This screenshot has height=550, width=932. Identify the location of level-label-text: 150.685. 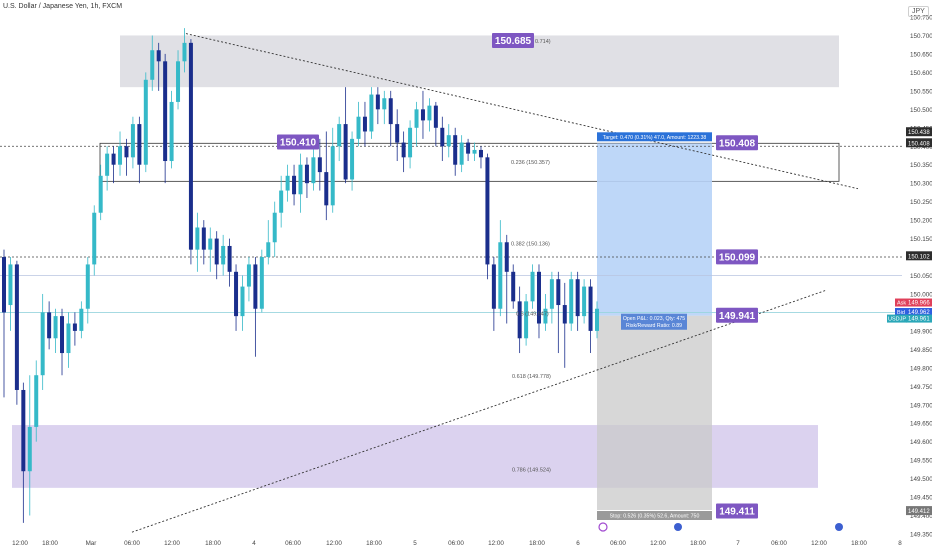
(513, 41).